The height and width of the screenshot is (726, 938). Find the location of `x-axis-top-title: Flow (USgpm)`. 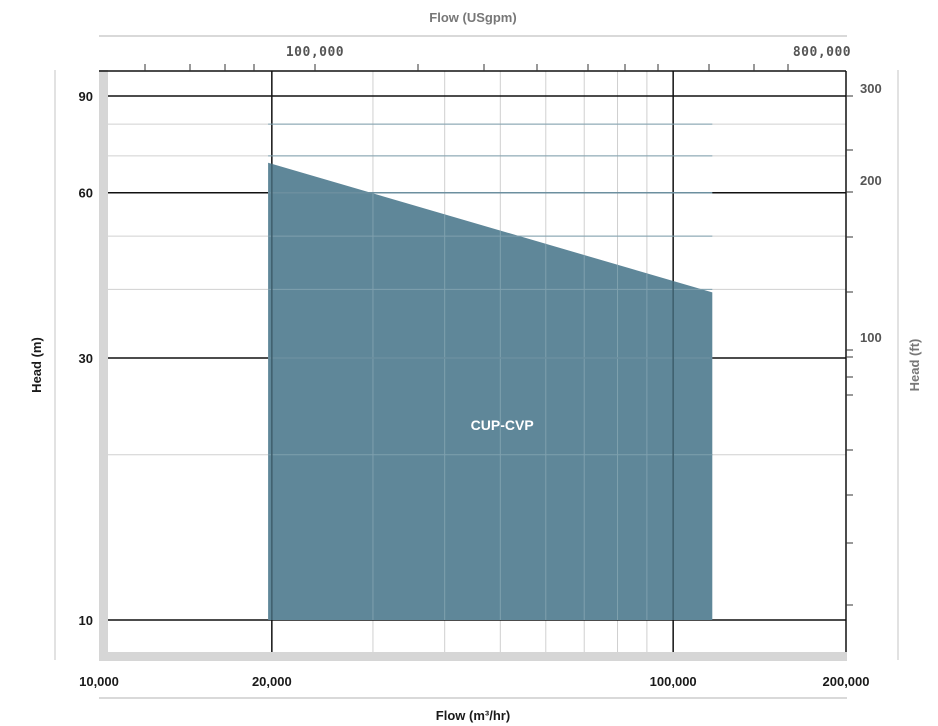

x-axis-top-title: Flow (USgpm) is located at coordinates (472, 17).